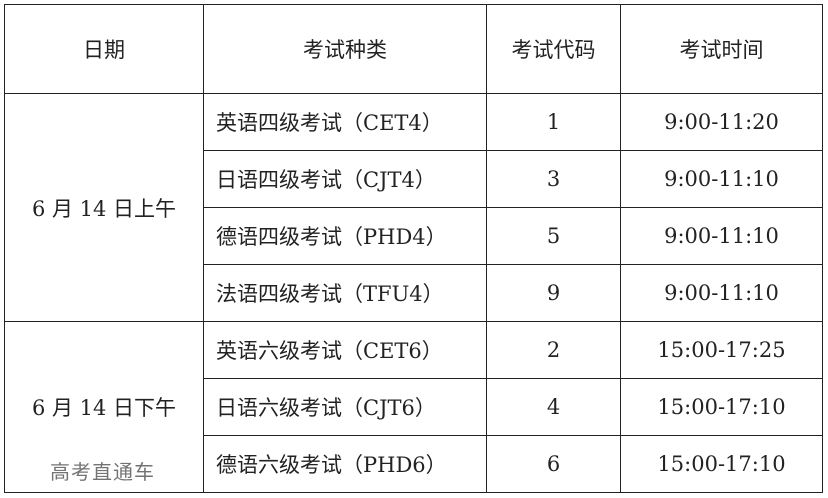 The width and height of the screenshot is (828, 498). I want to click on type-cell: 德语四级考试（PHD4）, so click(345, 236).